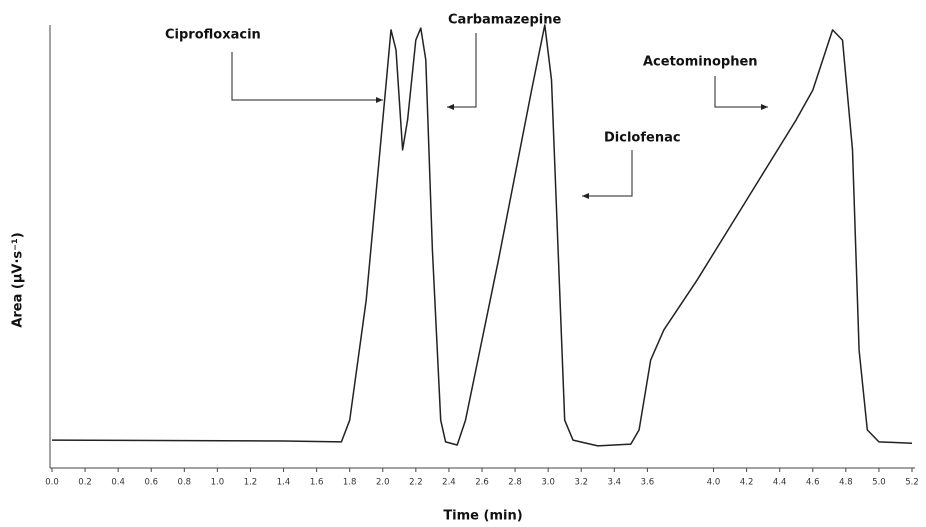  I want to click on x-axis-label: Time (min), so click(482, 516).